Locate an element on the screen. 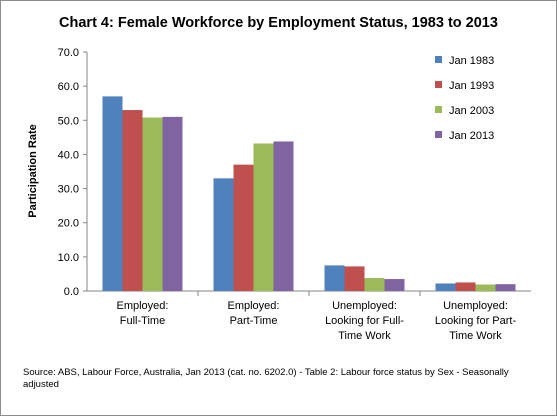  x-category-label: Looking for Part- is located at coordinates (476, 321).